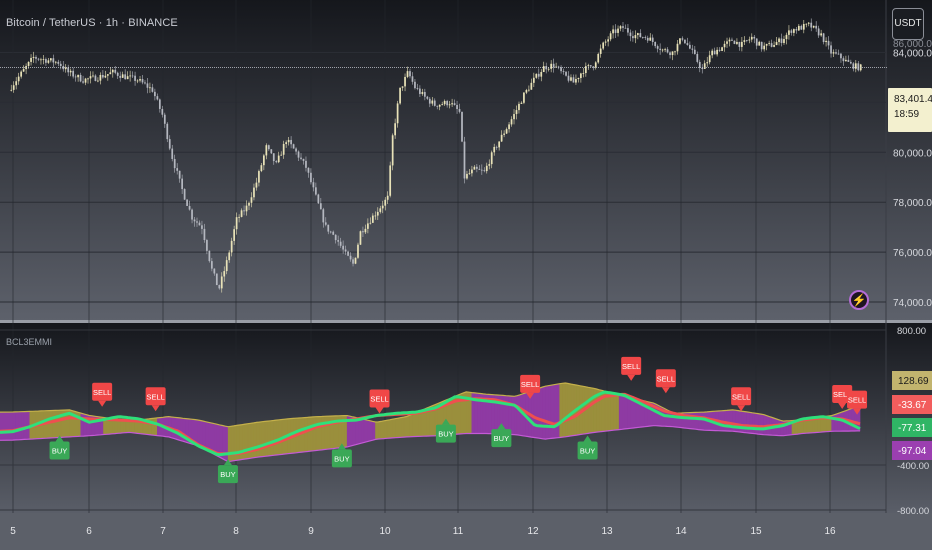 The width and height of the screenshot is (932, 550). I want to click on time-tick-label: 14, so click(681, 531).